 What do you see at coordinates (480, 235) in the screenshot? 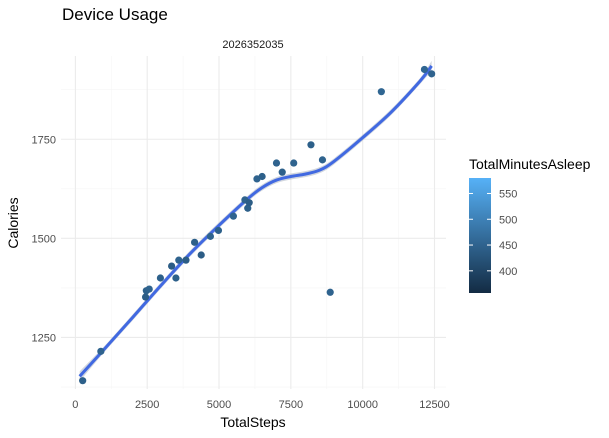
I see `legend-colorbar` at bounding box center [480, 235].